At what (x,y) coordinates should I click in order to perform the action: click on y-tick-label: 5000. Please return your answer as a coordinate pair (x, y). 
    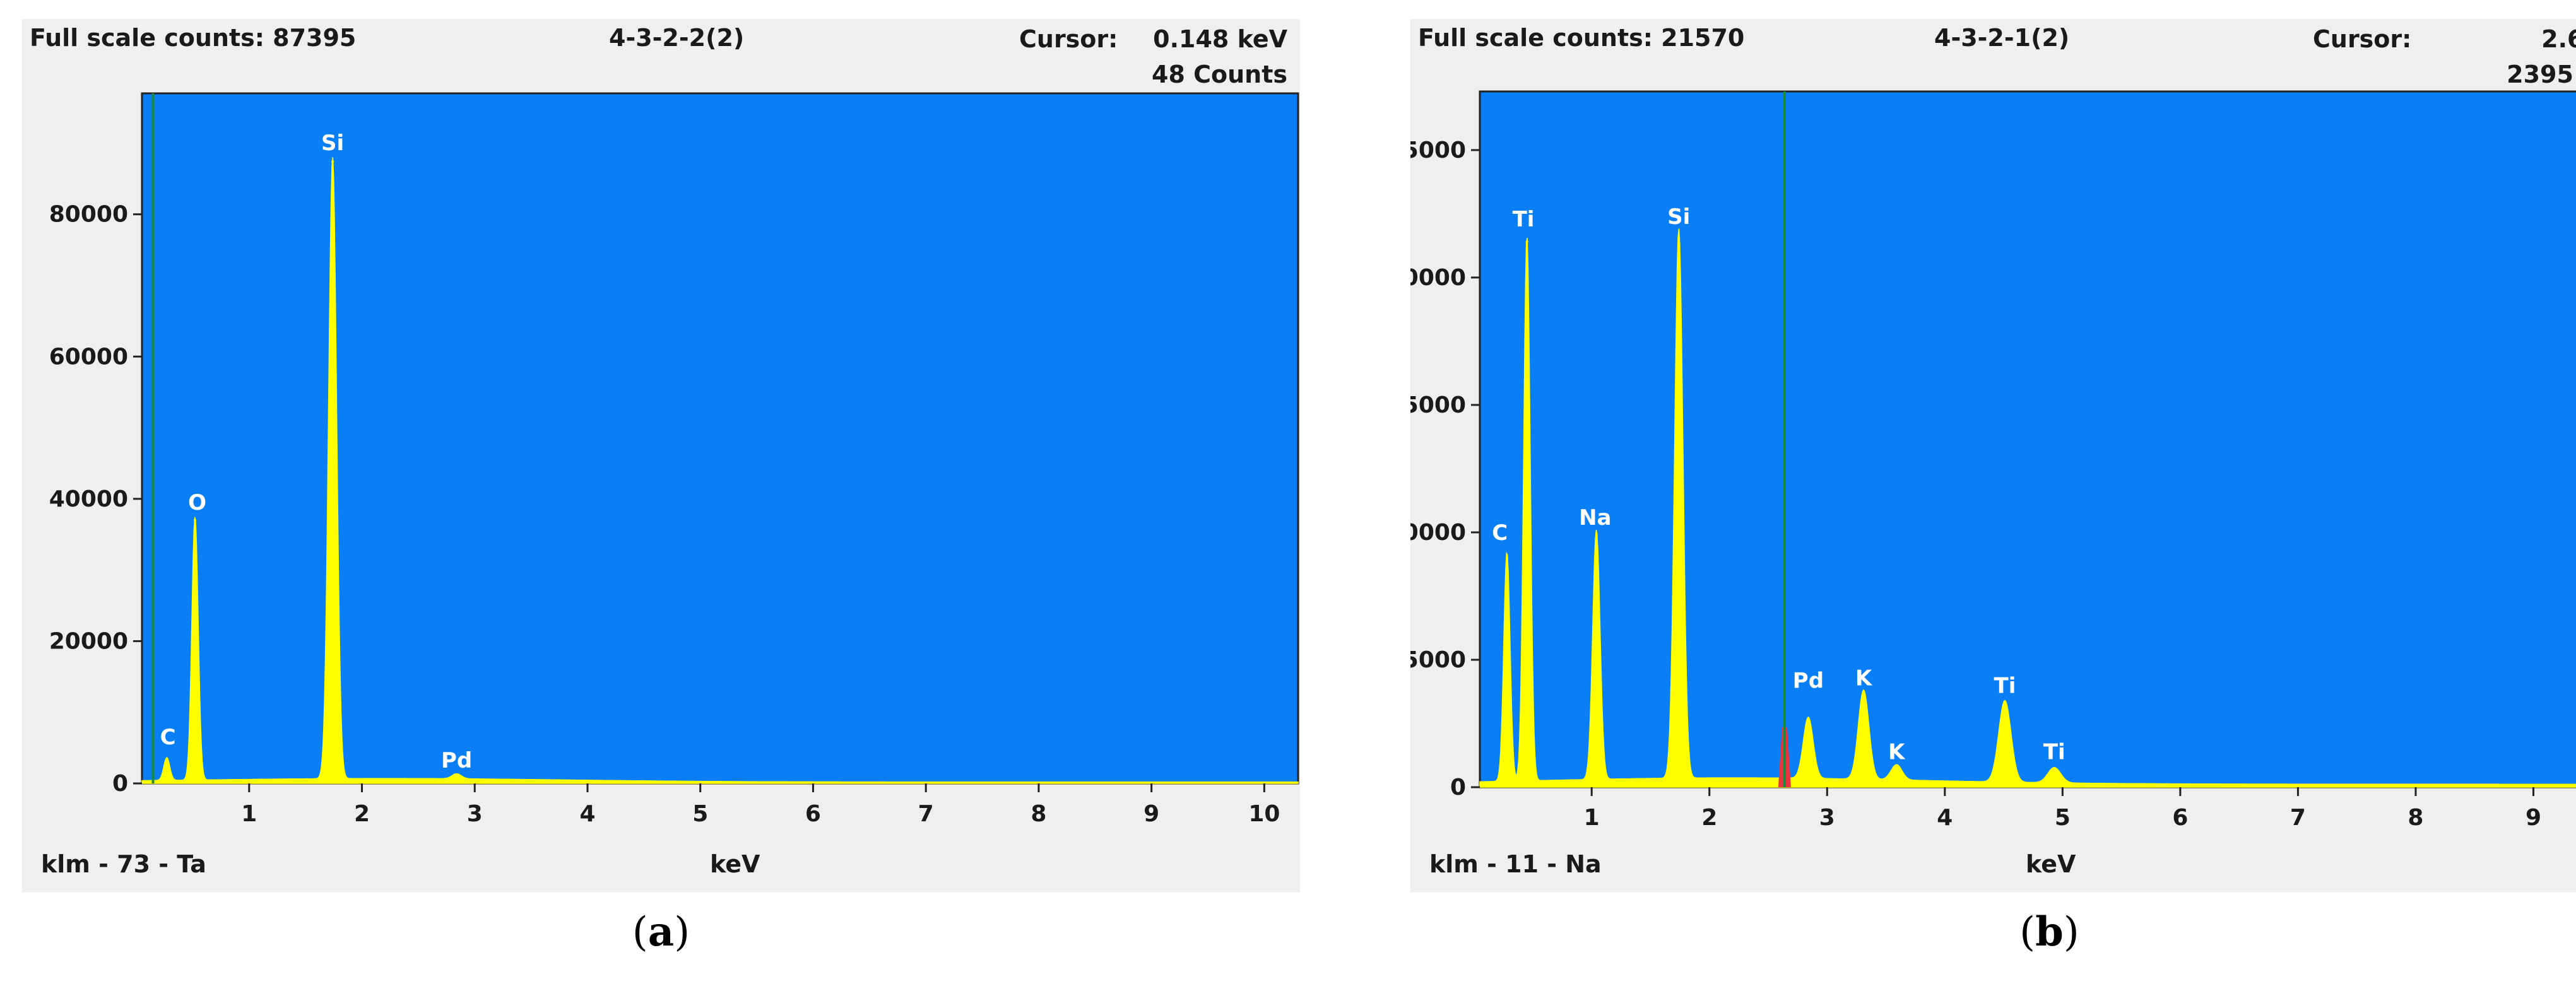
    Looking at the image, I should click on (1438, 660).